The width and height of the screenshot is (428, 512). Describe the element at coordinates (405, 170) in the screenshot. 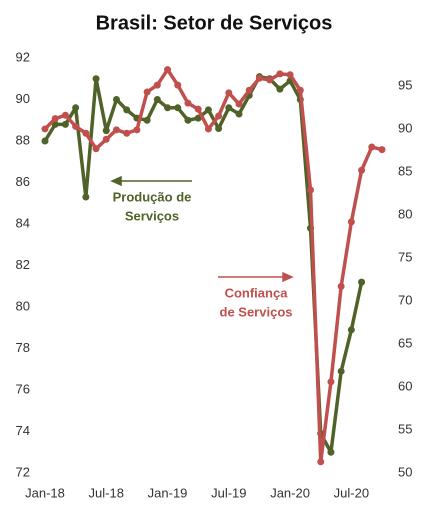

I see `y2-tick-label: 85` at that location.